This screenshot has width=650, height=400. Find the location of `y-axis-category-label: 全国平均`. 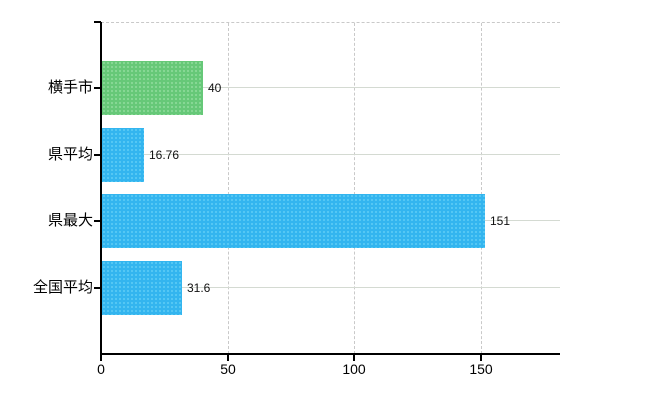

y-axis-category-label: 全国平均 is located at coordinates (62, 287).